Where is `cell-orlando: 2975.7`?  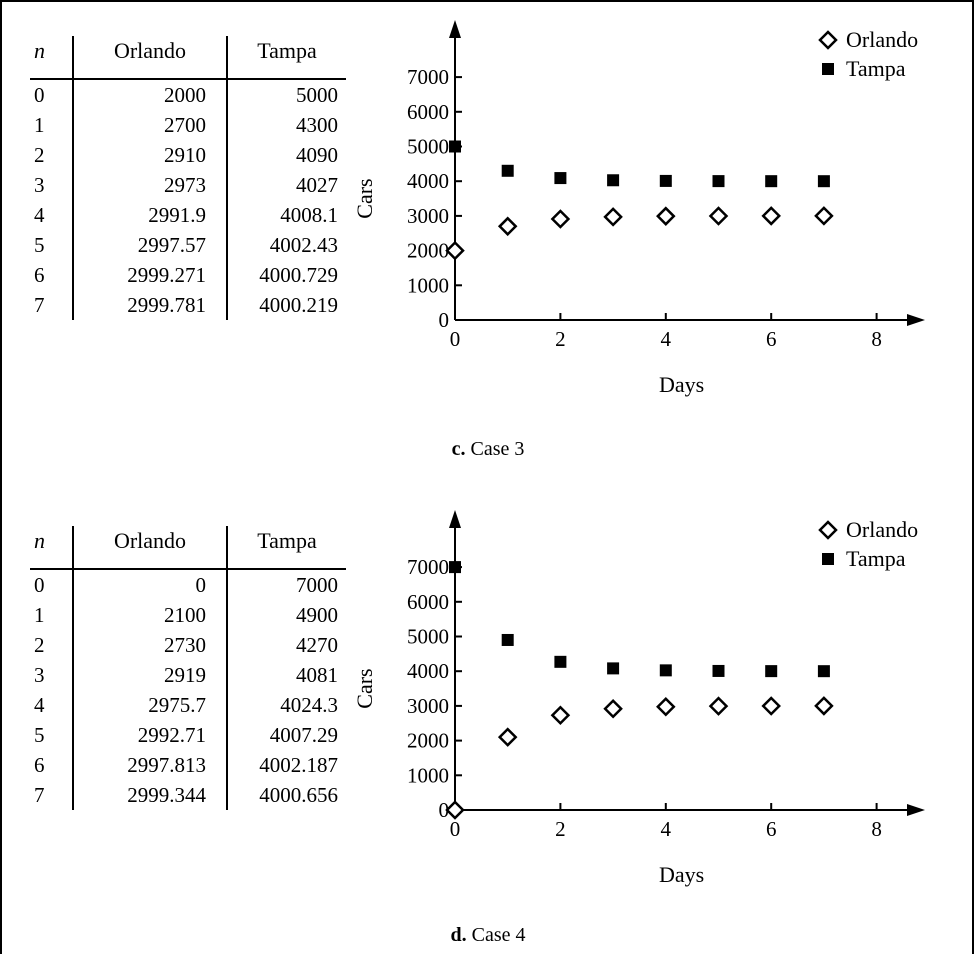
cell-orlando: 2975.7 is located at coordinates (150, 705).